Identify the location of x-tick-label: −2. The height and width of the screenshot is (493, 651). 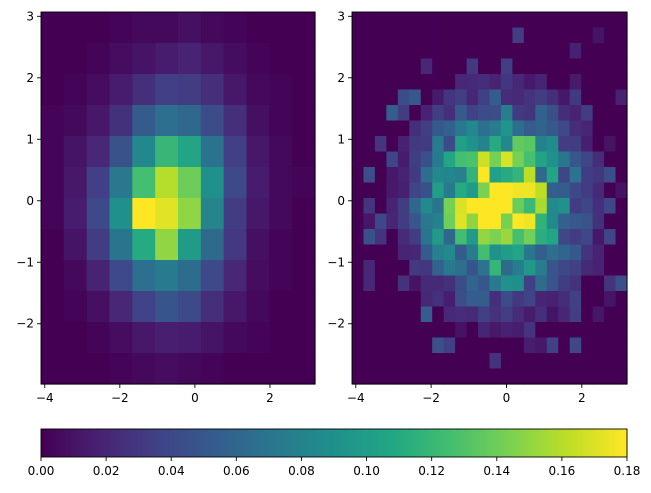
(120, 398).